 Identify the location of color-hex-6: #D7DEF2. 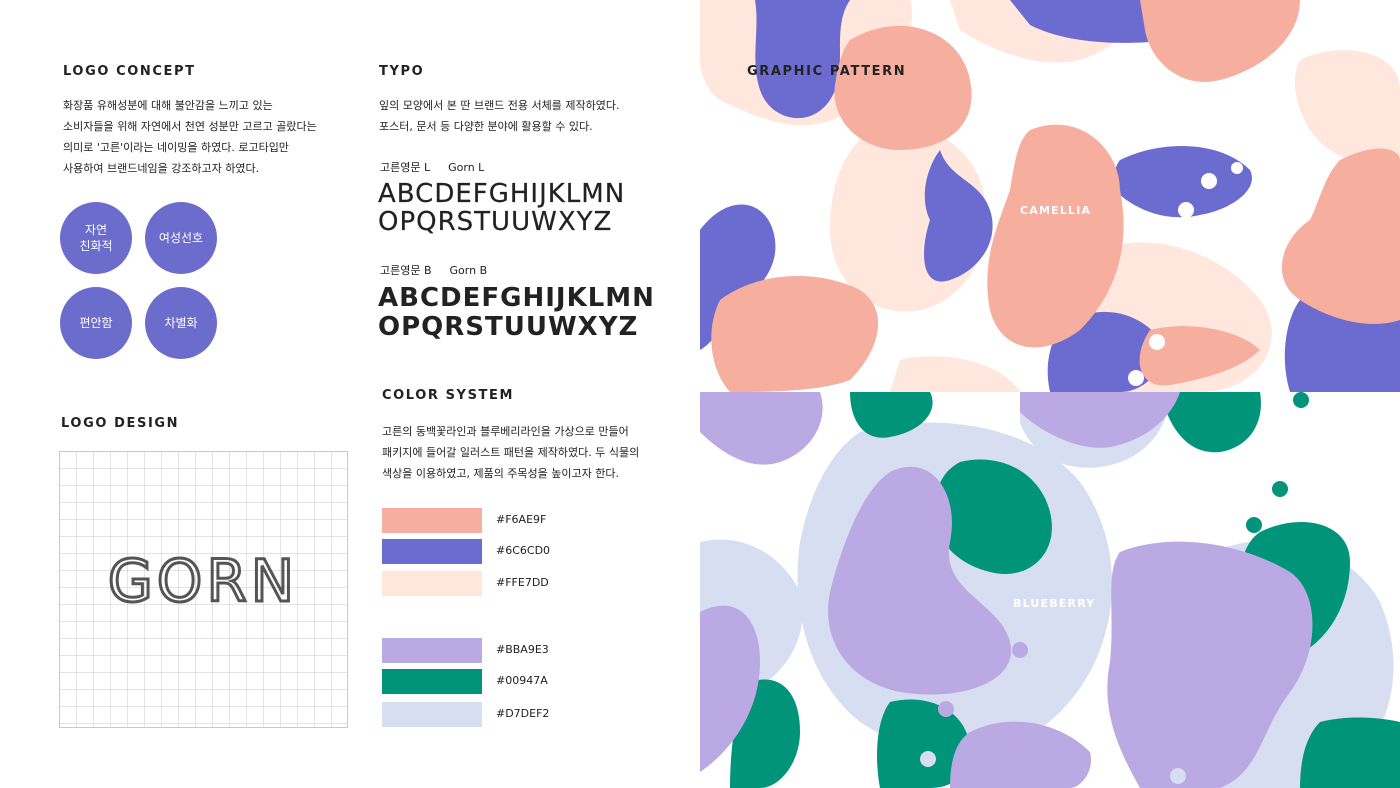
(523, 713).